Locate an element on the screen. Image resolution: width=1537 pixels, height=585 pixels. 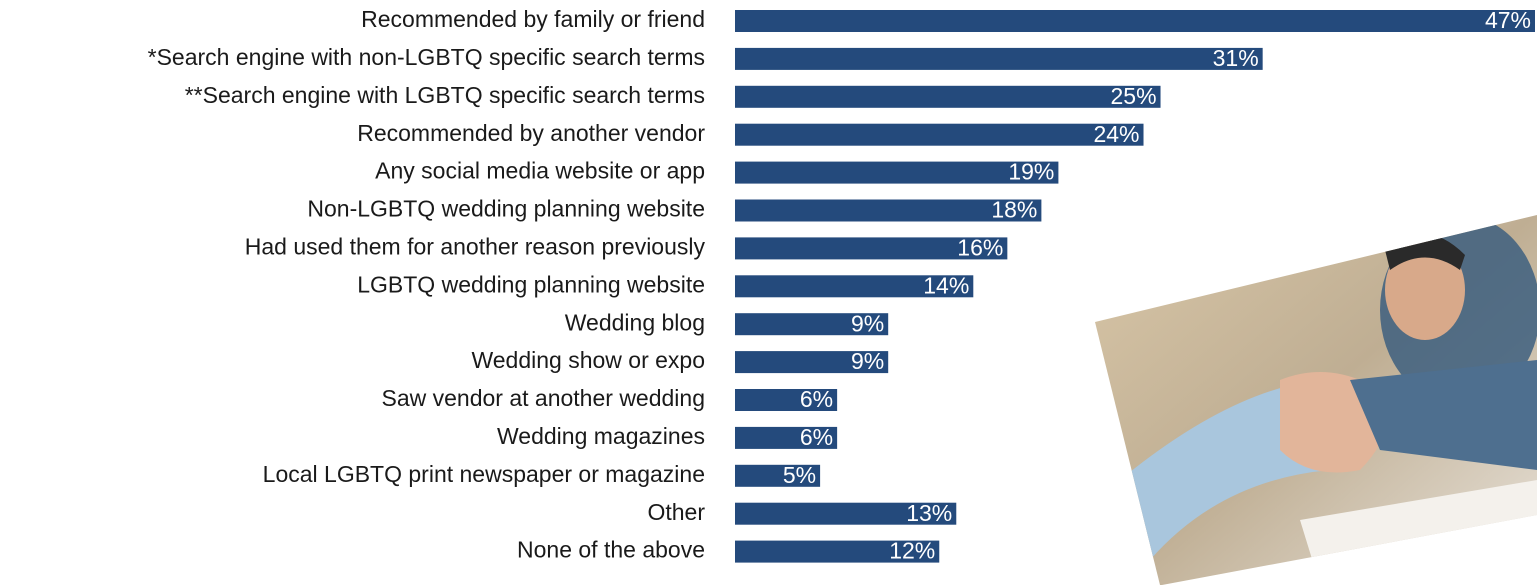
category-label: Recommended by family or friend is located at coordinates (533, 19).